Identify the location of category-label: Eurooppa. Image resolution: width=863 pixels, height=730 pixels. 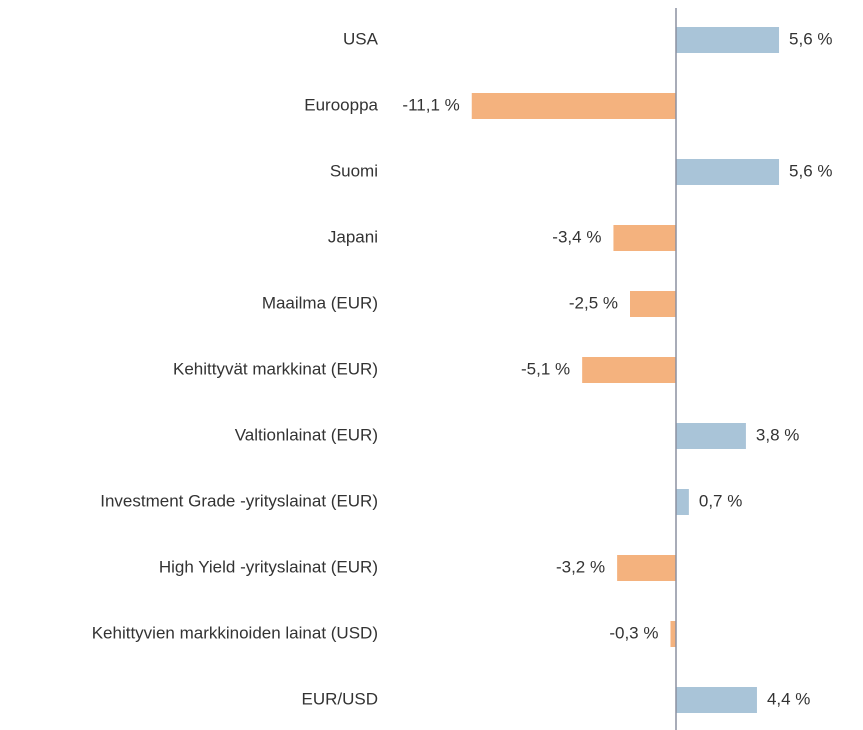
(341, 104).